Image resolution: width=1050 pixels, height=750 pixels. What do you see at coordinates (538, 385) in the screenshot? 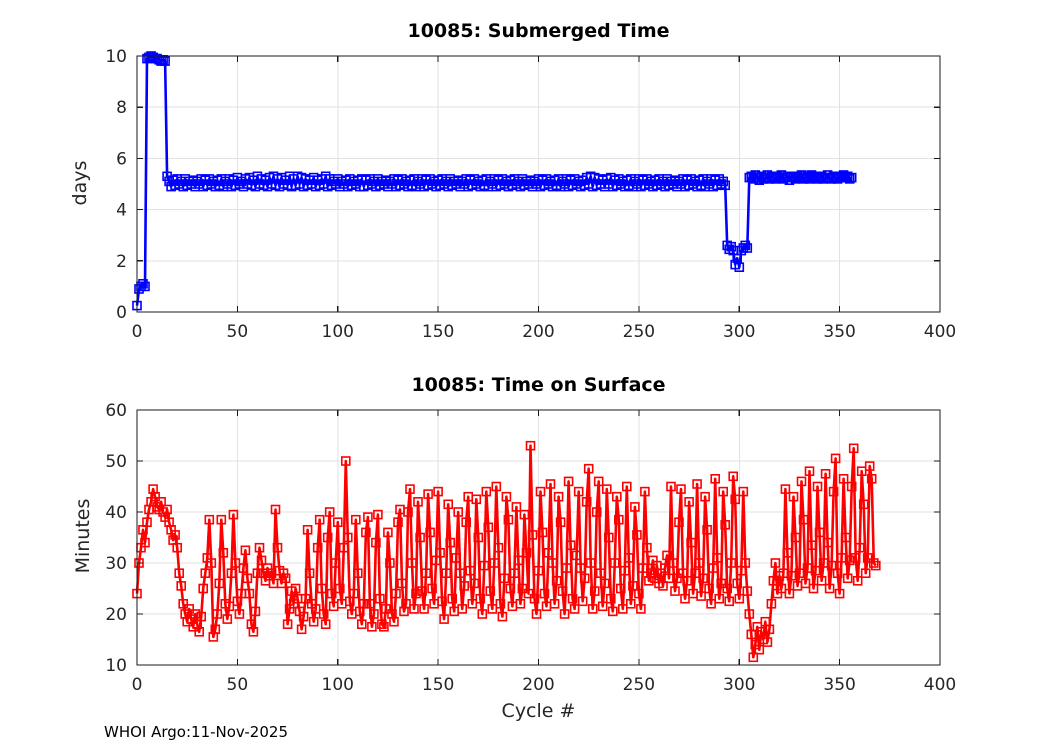
I see `chart-title-time-on-surface: 10085: Time on Surface` at bounding box center [538, 385].